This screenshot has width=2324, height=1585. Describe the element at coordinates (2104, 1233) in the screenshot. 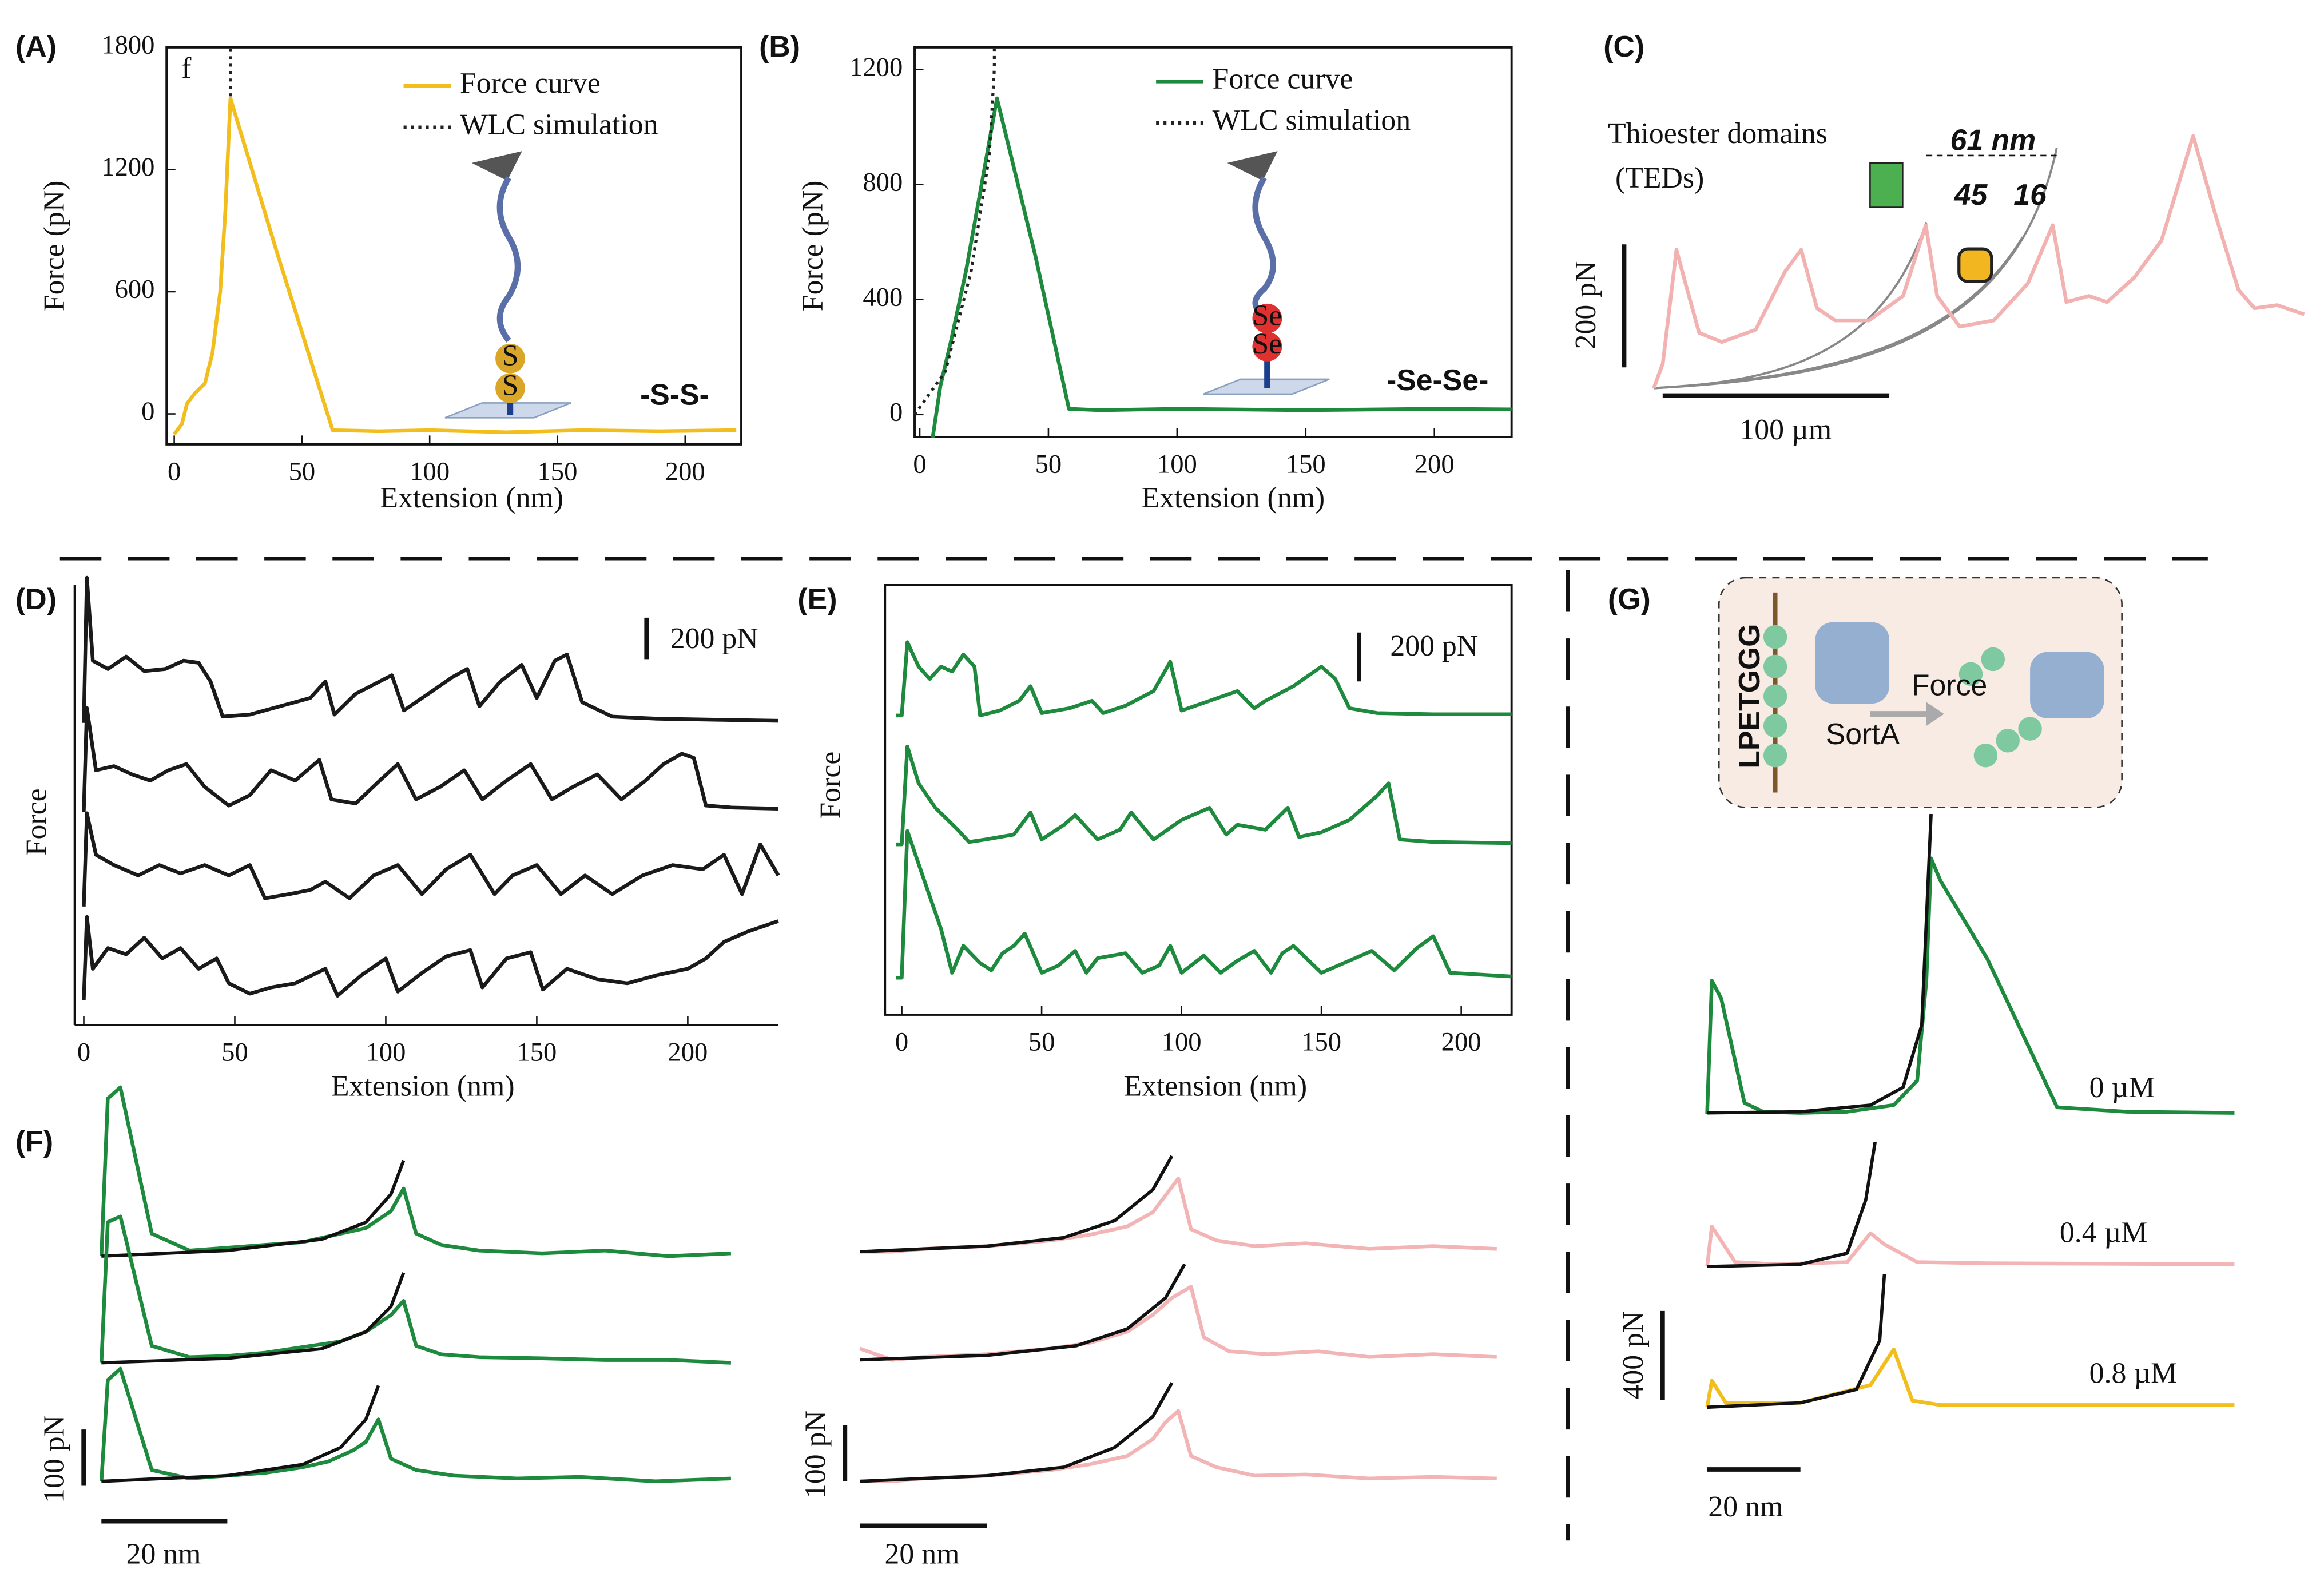

I see `trace-label: 0.4 µM` at that location.